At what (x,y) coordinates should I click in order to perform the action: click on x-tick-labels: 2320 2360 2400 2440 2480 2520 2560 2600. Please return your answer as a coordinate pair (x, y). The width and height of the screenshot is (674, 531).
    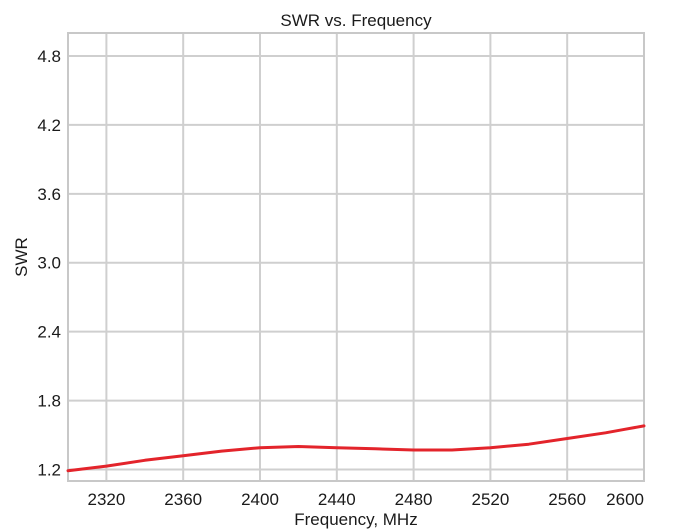
    Looking at the image, I should click on (365, 499).